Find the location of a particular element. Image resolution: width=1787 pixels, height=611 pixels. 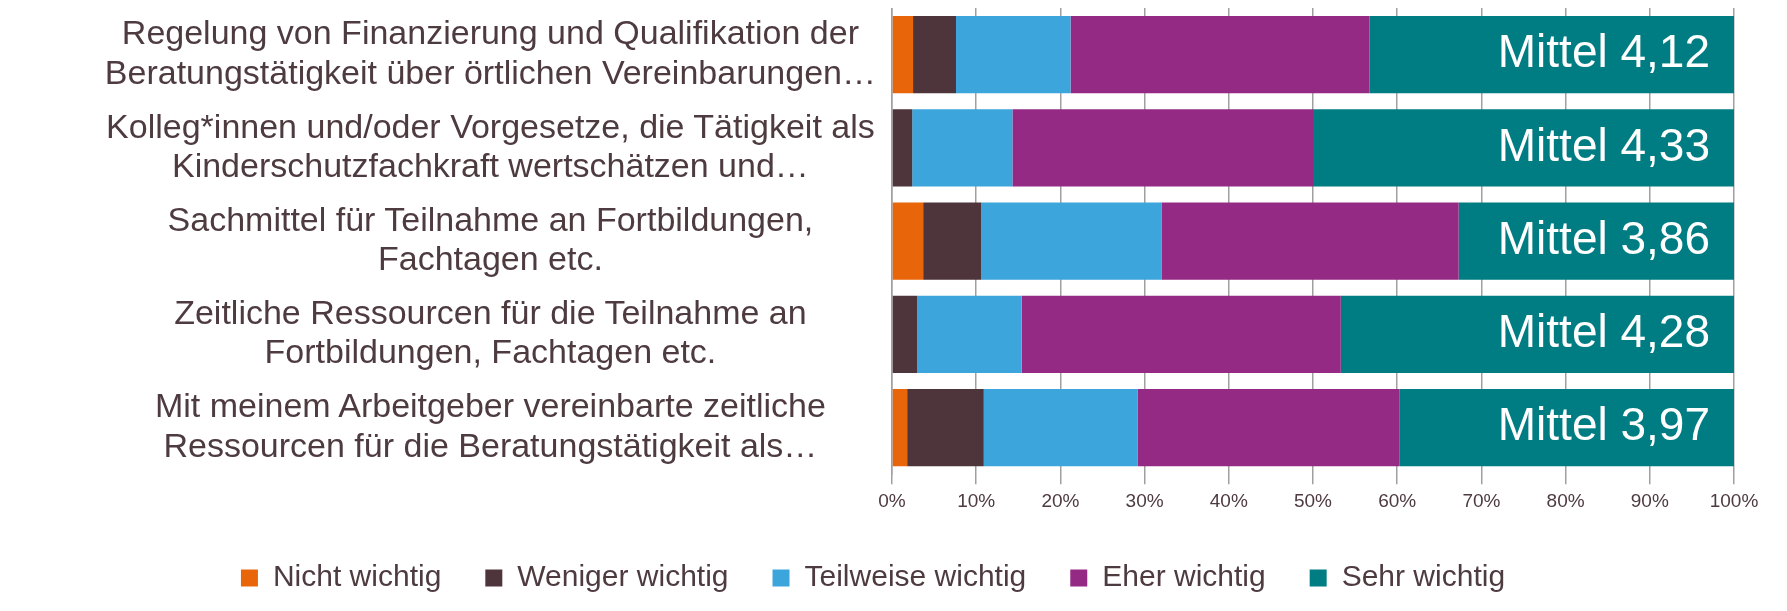

x-tick-label: 60% is located at coordinates (1397, 500).